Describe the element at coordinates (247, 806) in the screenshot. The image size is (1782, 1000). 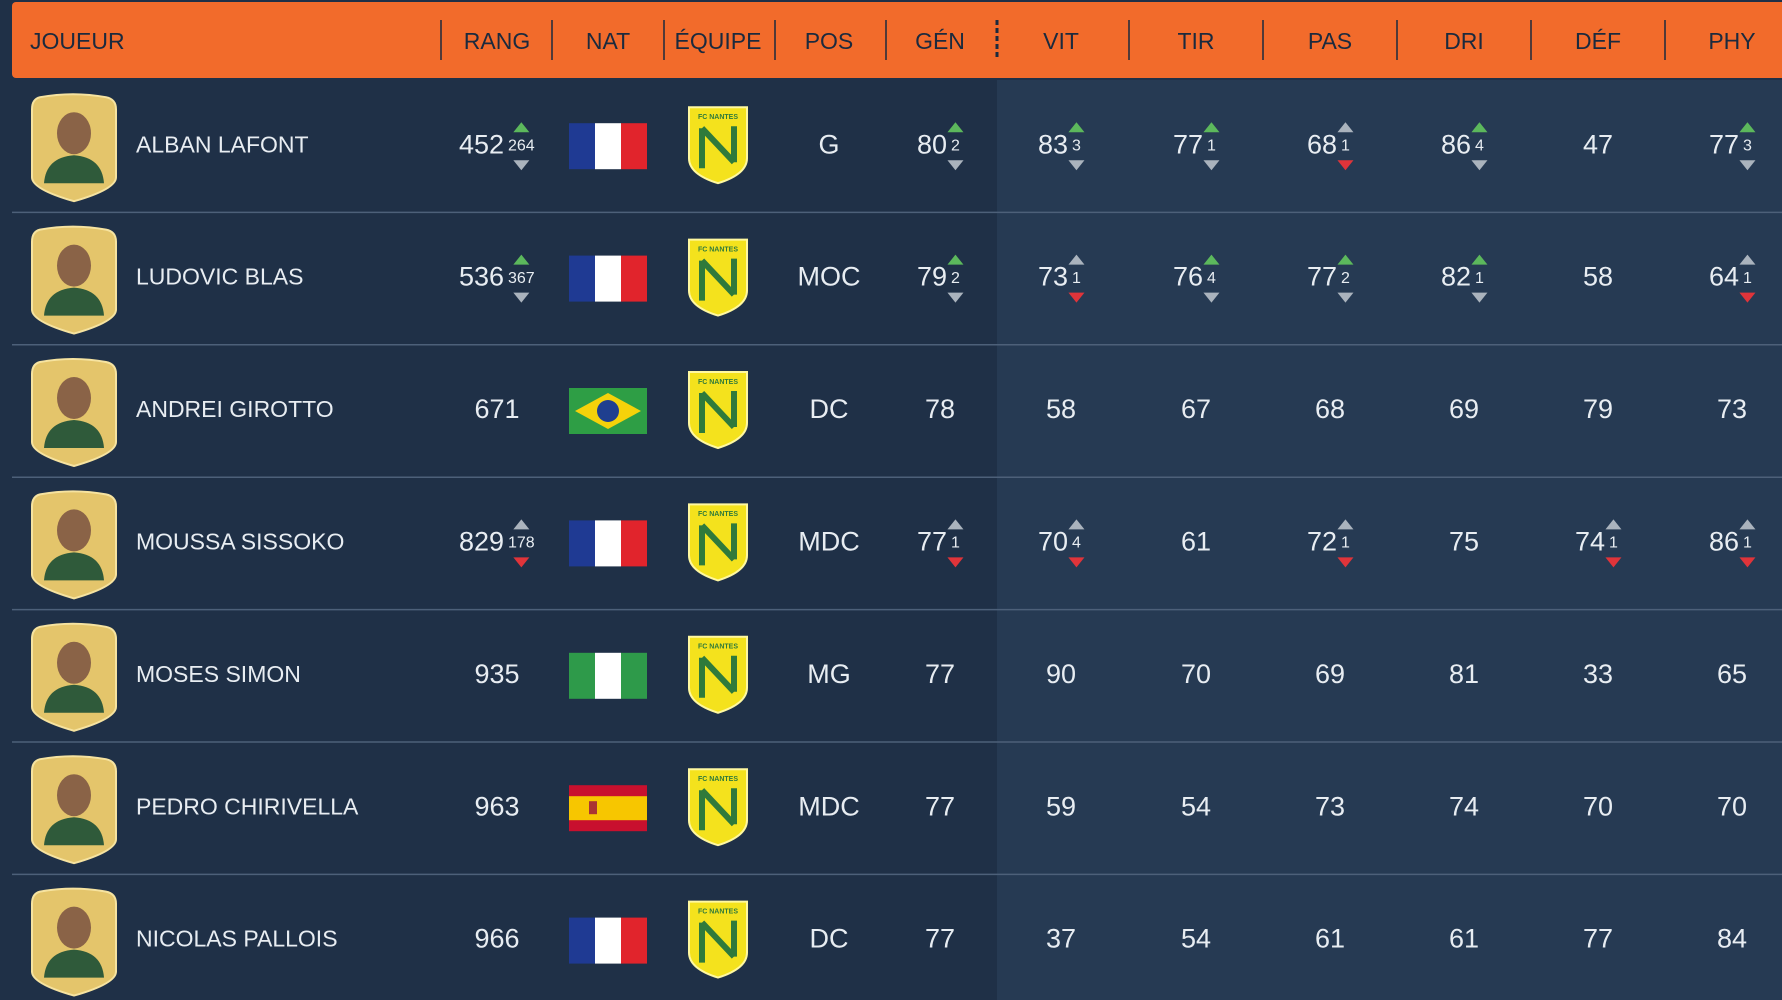
I see `player-name: PEDRO CHIRIVELLA` at that location.